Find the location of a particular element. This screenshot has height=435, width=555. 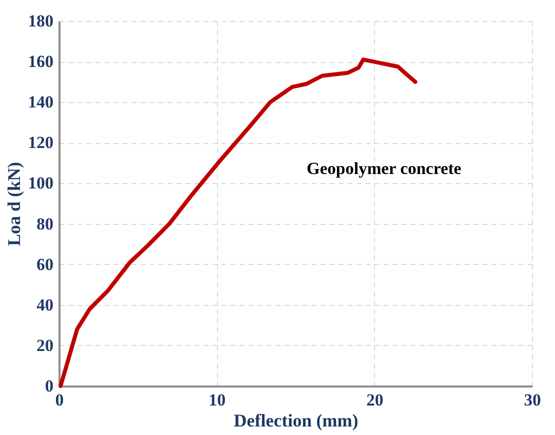

y-tick-label: 20 is located at coordinates (45, 345).